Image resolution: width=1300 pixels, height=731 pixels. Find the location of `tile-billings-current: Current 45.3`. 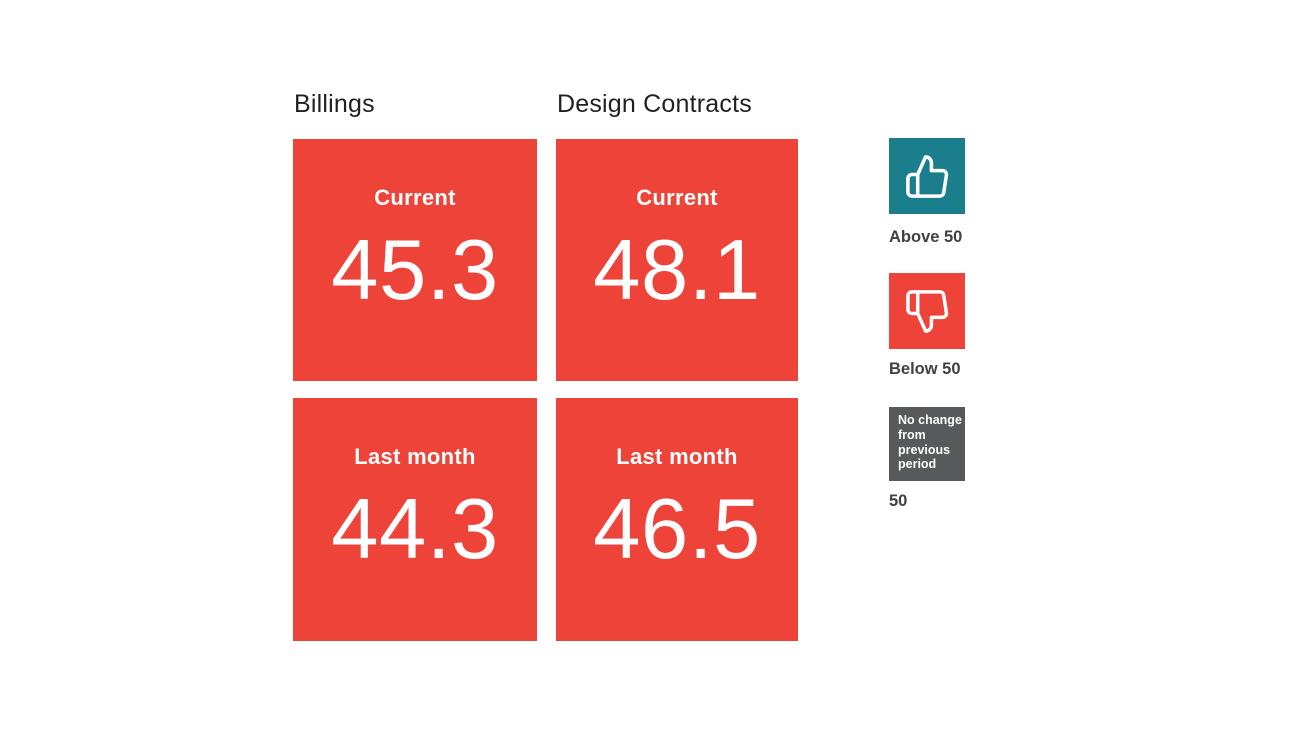

tile-billings-current: Current 45.3 is located at coordinates (415, 260).